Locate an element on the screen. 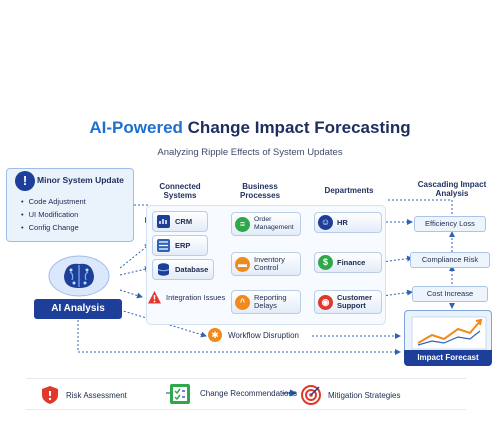 This screenshot has width=500, height=440. crm-icon is located at coordinates (163, 221).